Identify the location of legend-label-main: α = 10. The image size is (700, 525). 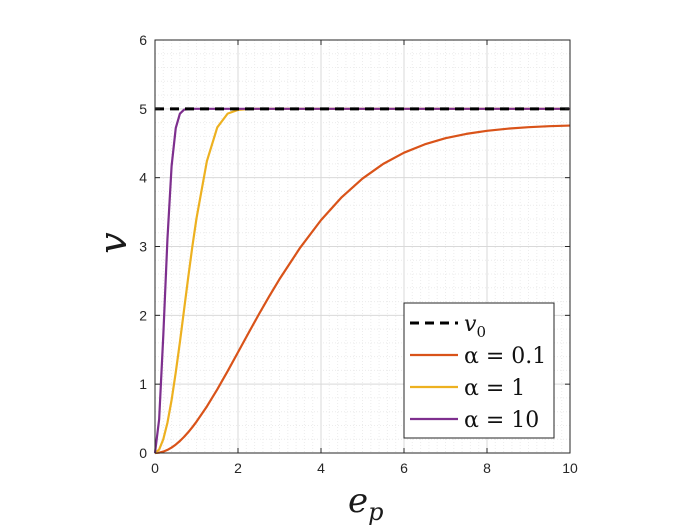
(501, 420).